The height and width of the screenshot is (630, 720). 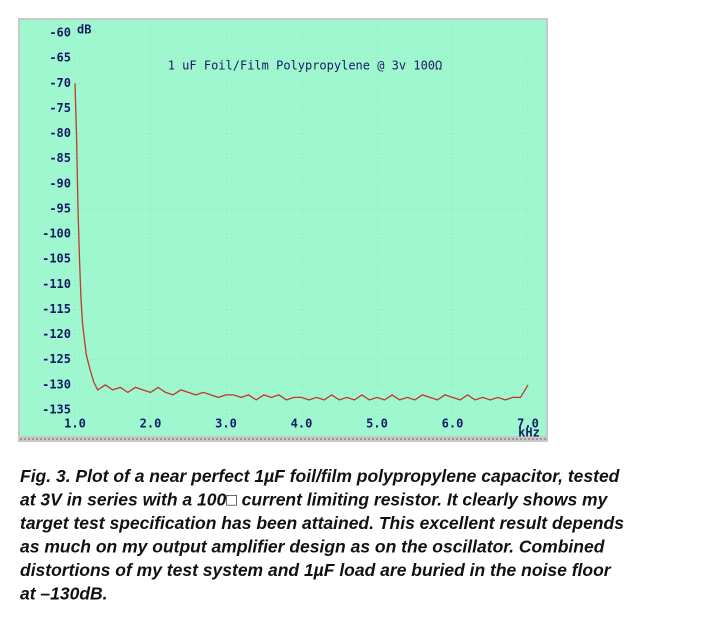 I want to click on x-tick-label: 4.0, so click(x=302, y=424).